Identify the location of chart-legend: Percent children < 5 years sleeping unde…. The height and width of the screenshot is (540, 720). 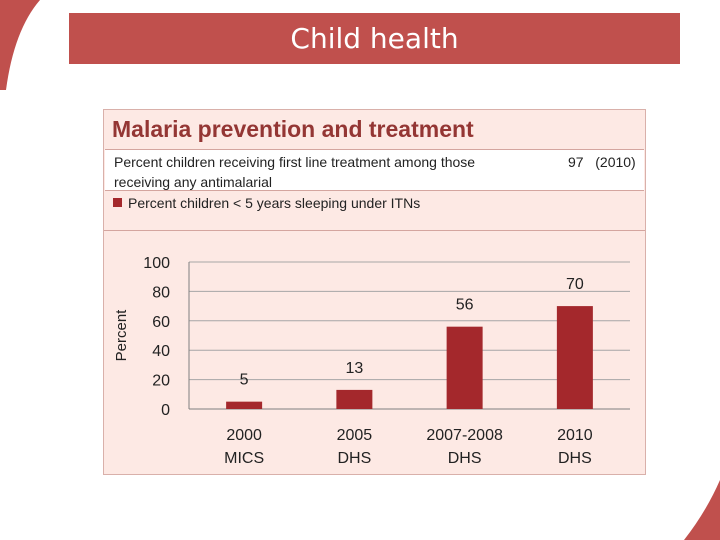
(266, 203).